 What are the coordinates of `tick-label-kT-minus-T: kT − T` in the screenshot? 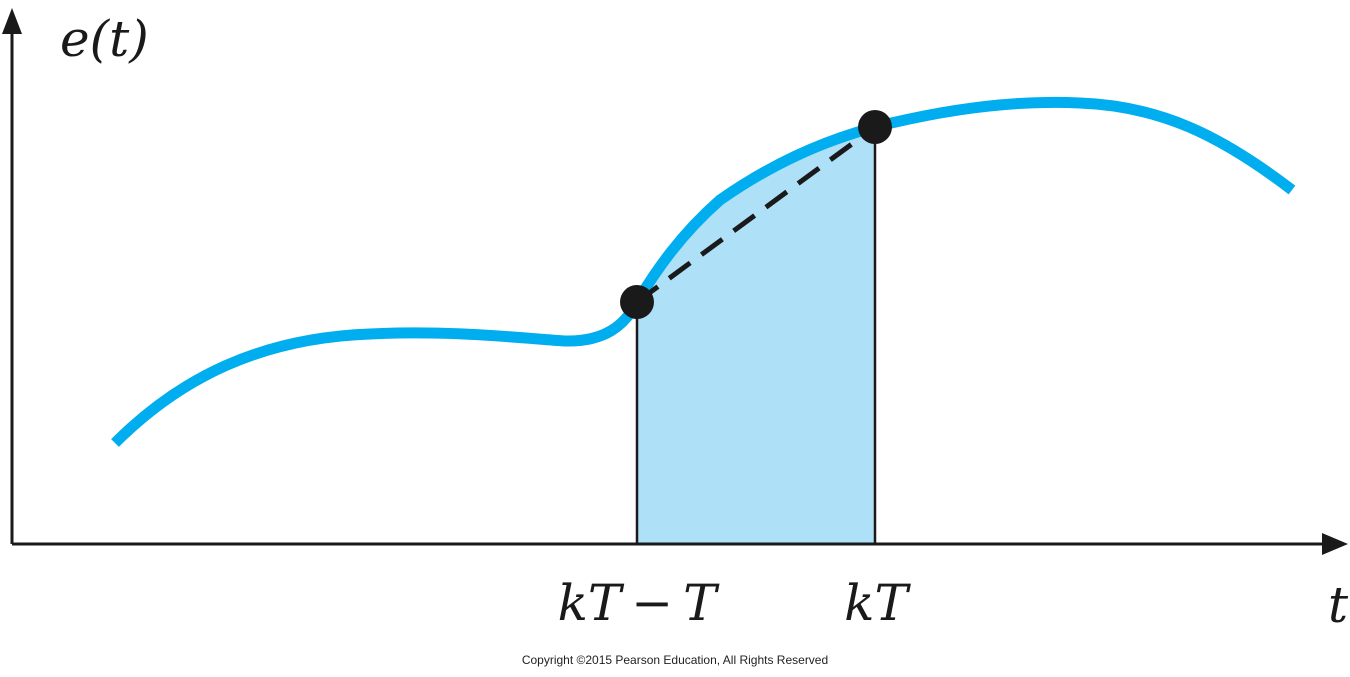 It's located at (639, 603).